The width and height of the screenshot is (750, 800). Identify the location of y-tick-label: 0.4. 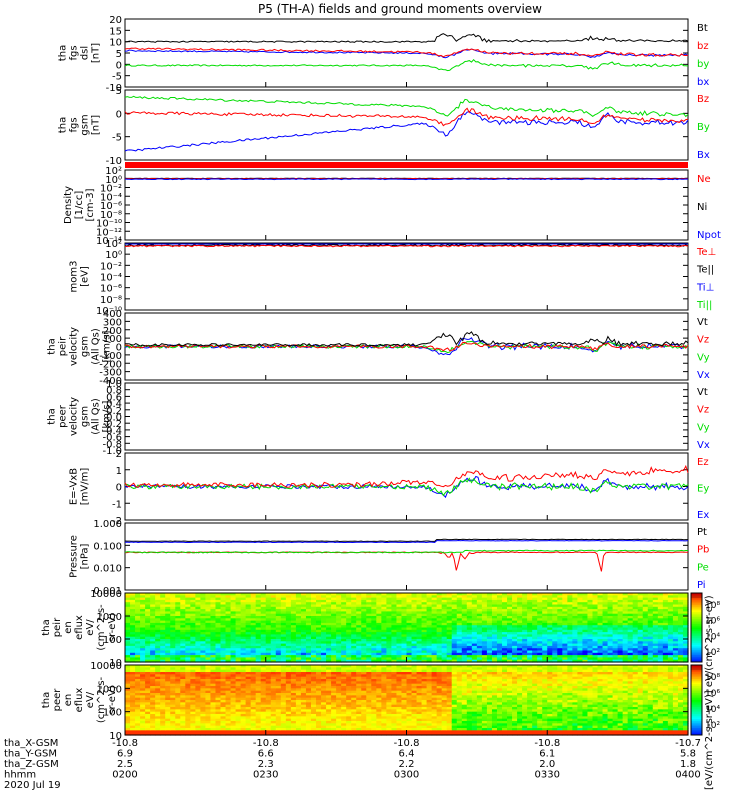
(114, 404).